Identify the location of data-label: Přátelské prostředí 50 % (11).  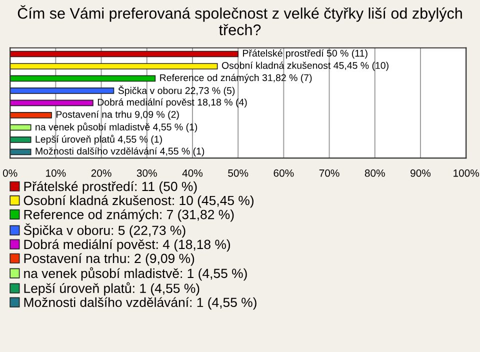
(305, 54).